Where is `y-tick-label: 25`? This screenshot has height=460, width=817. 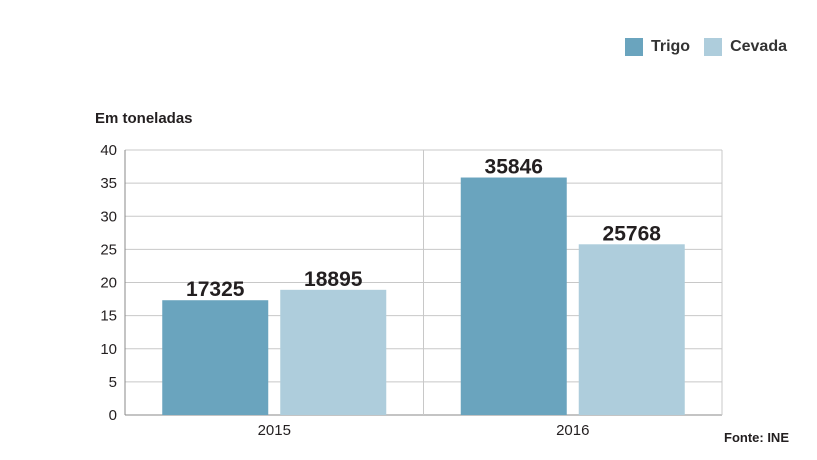
y-tick-label: 25 is located at coordinates (108, 249).